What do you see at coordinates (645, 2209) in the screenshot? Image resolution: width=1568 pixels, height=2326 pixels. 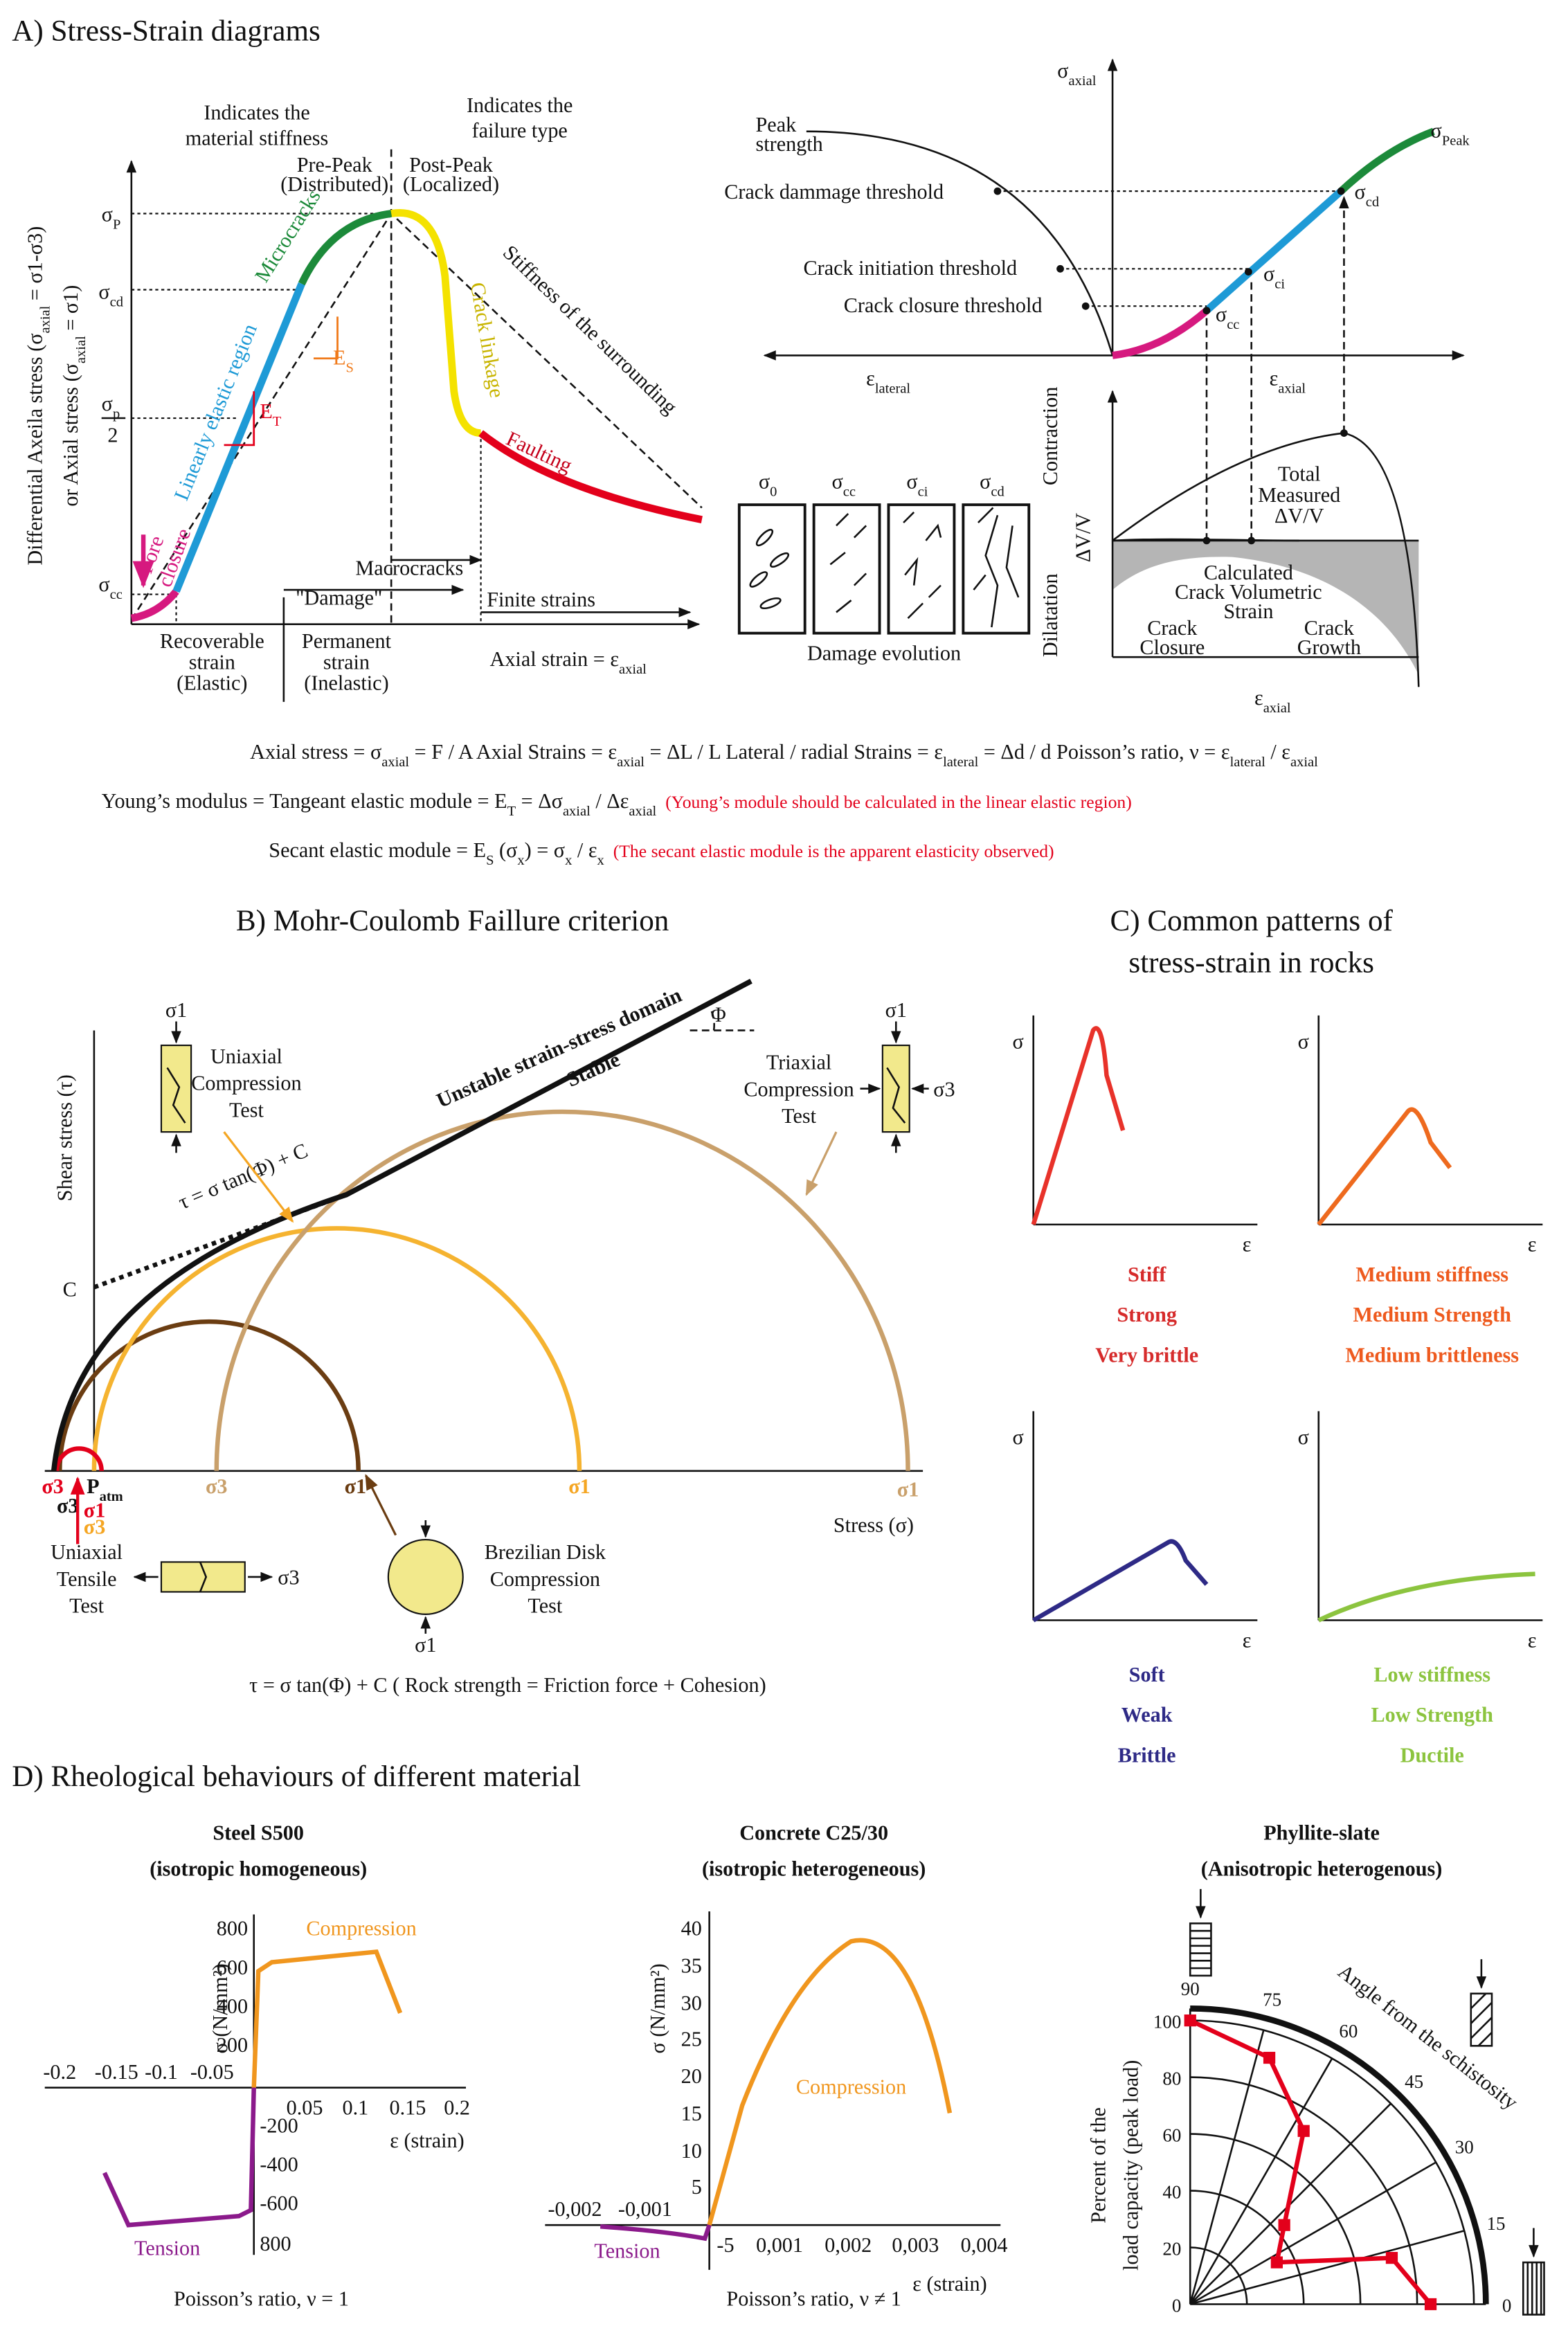 I see `x-tick-label: -0,001` at bounding box center [645, 2209].